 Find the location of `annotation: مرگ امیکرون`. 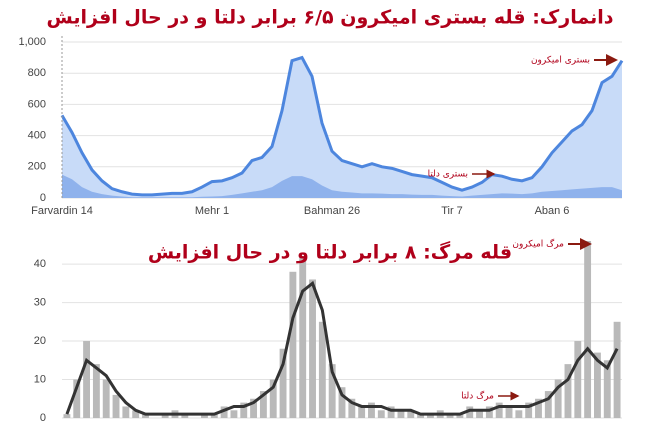

annotation: مرگ امیکرون is located at coordinates (538, 244).